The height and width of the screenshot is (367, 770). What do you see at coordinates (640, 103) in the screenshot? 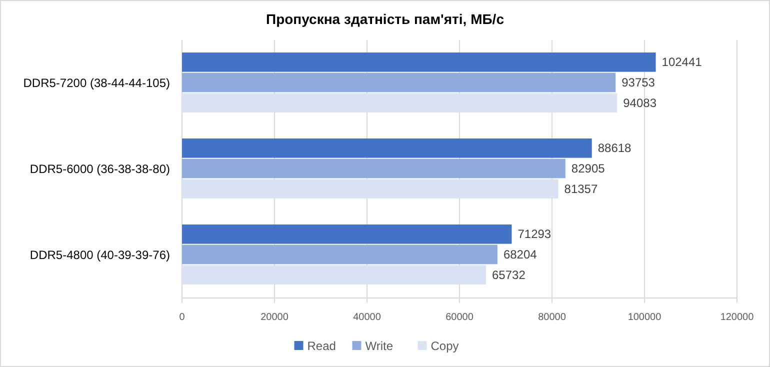
I see `data-label: 94083` at bounding box center [640, 103].